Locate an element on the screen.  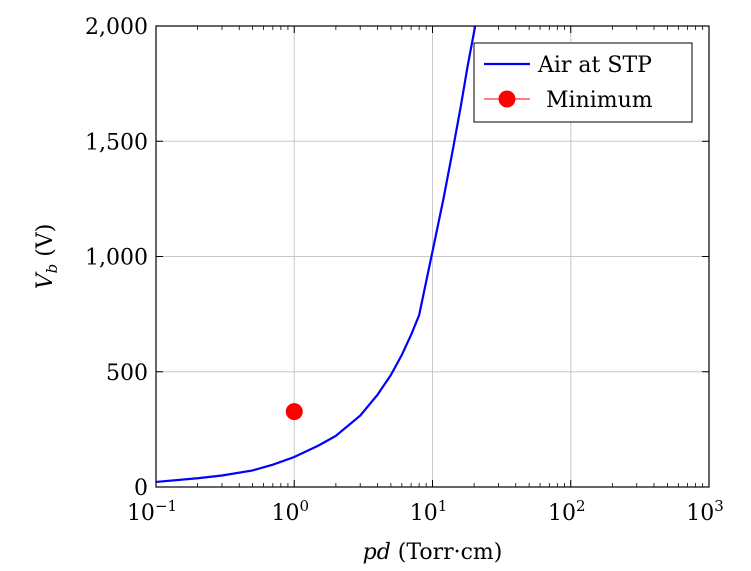
points-layer is located at coordinates (294, 412).